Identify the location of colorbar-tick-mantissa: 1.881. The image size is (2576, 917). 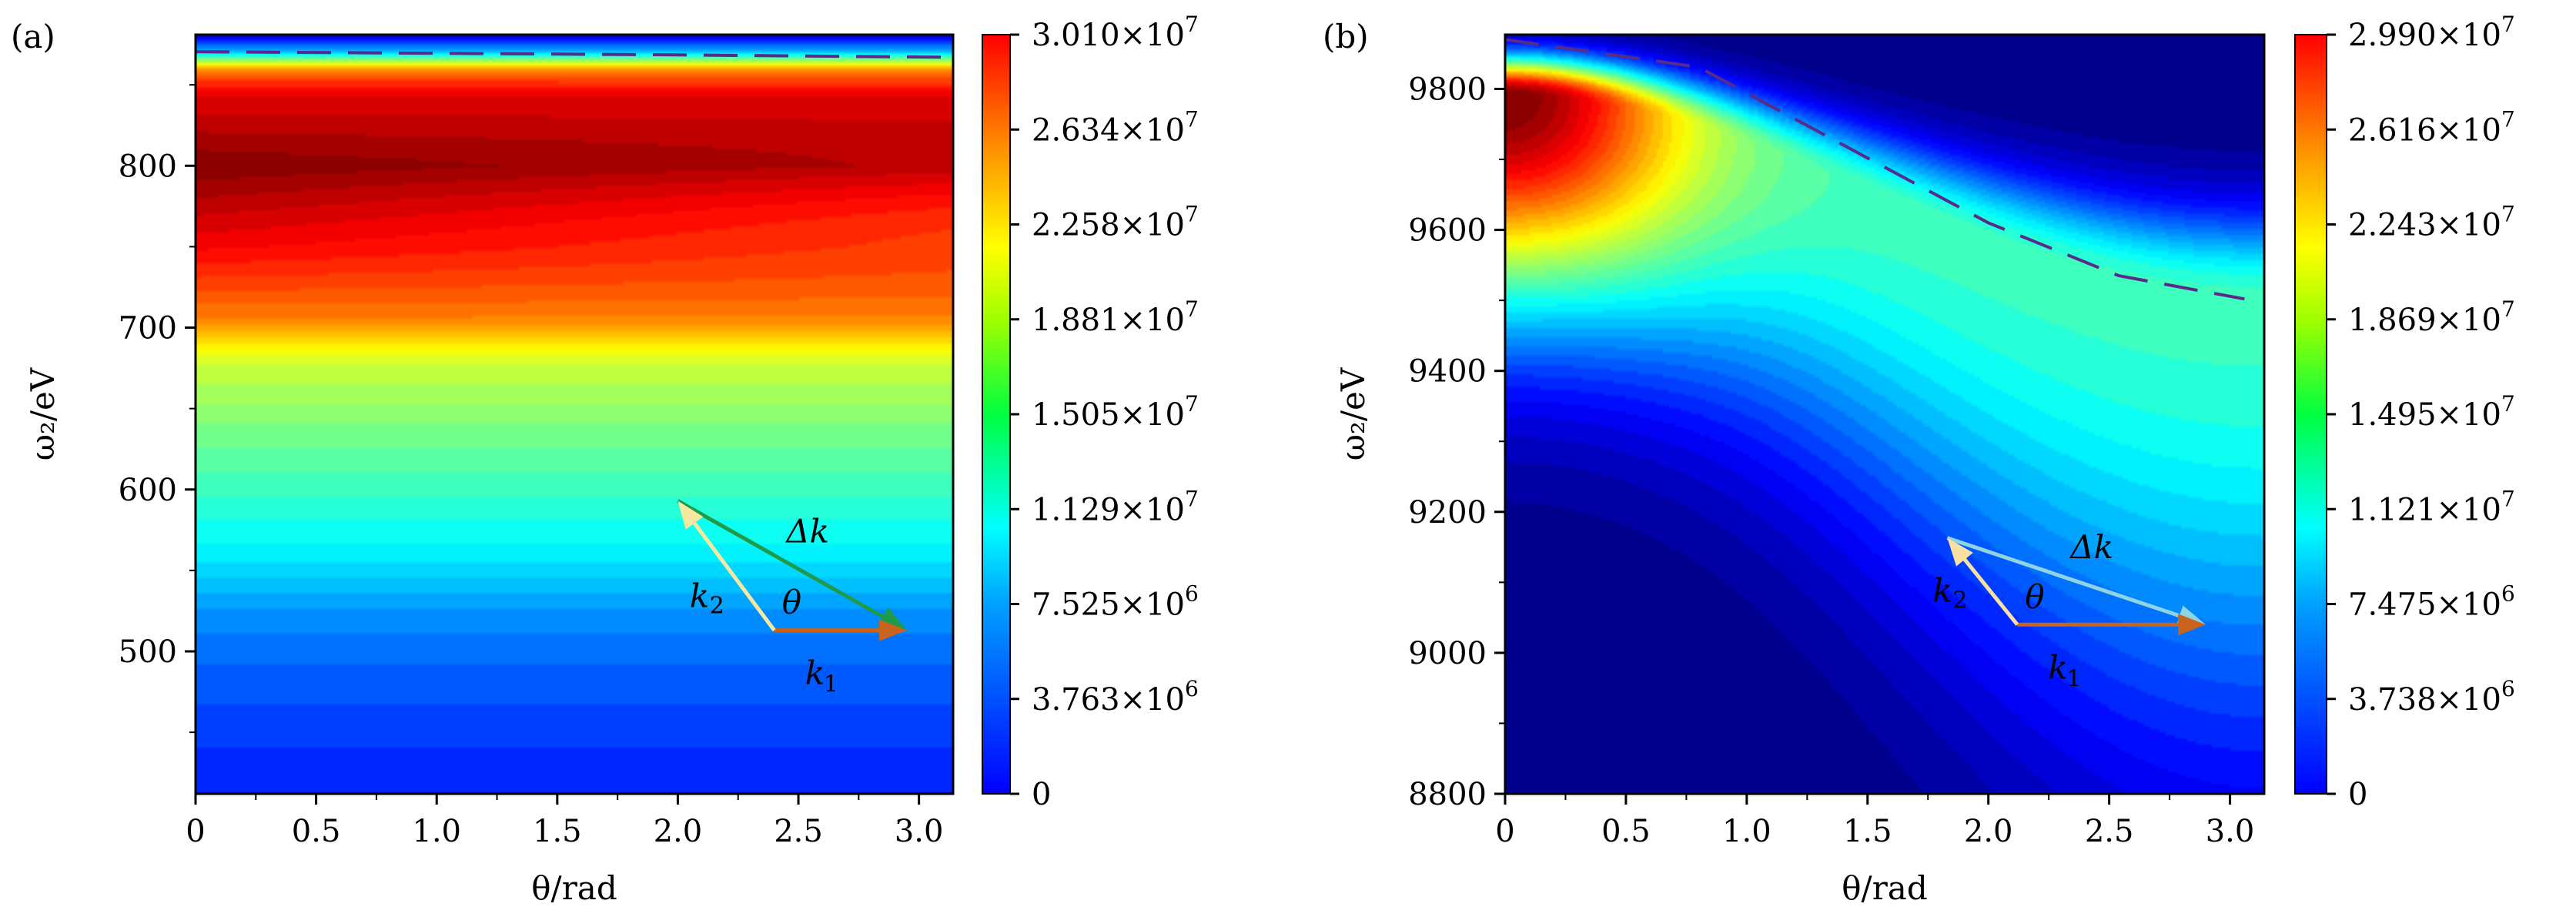
(1076, 320).